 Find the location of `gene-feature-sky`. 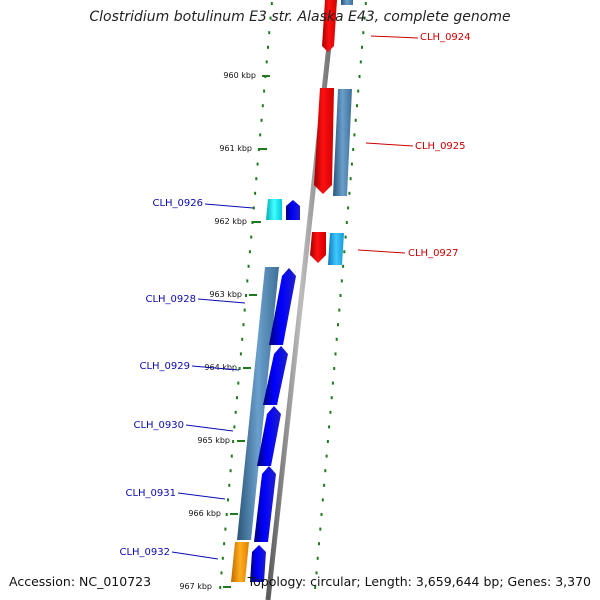

gene-feature-sky is located at coordinates (336, 249).